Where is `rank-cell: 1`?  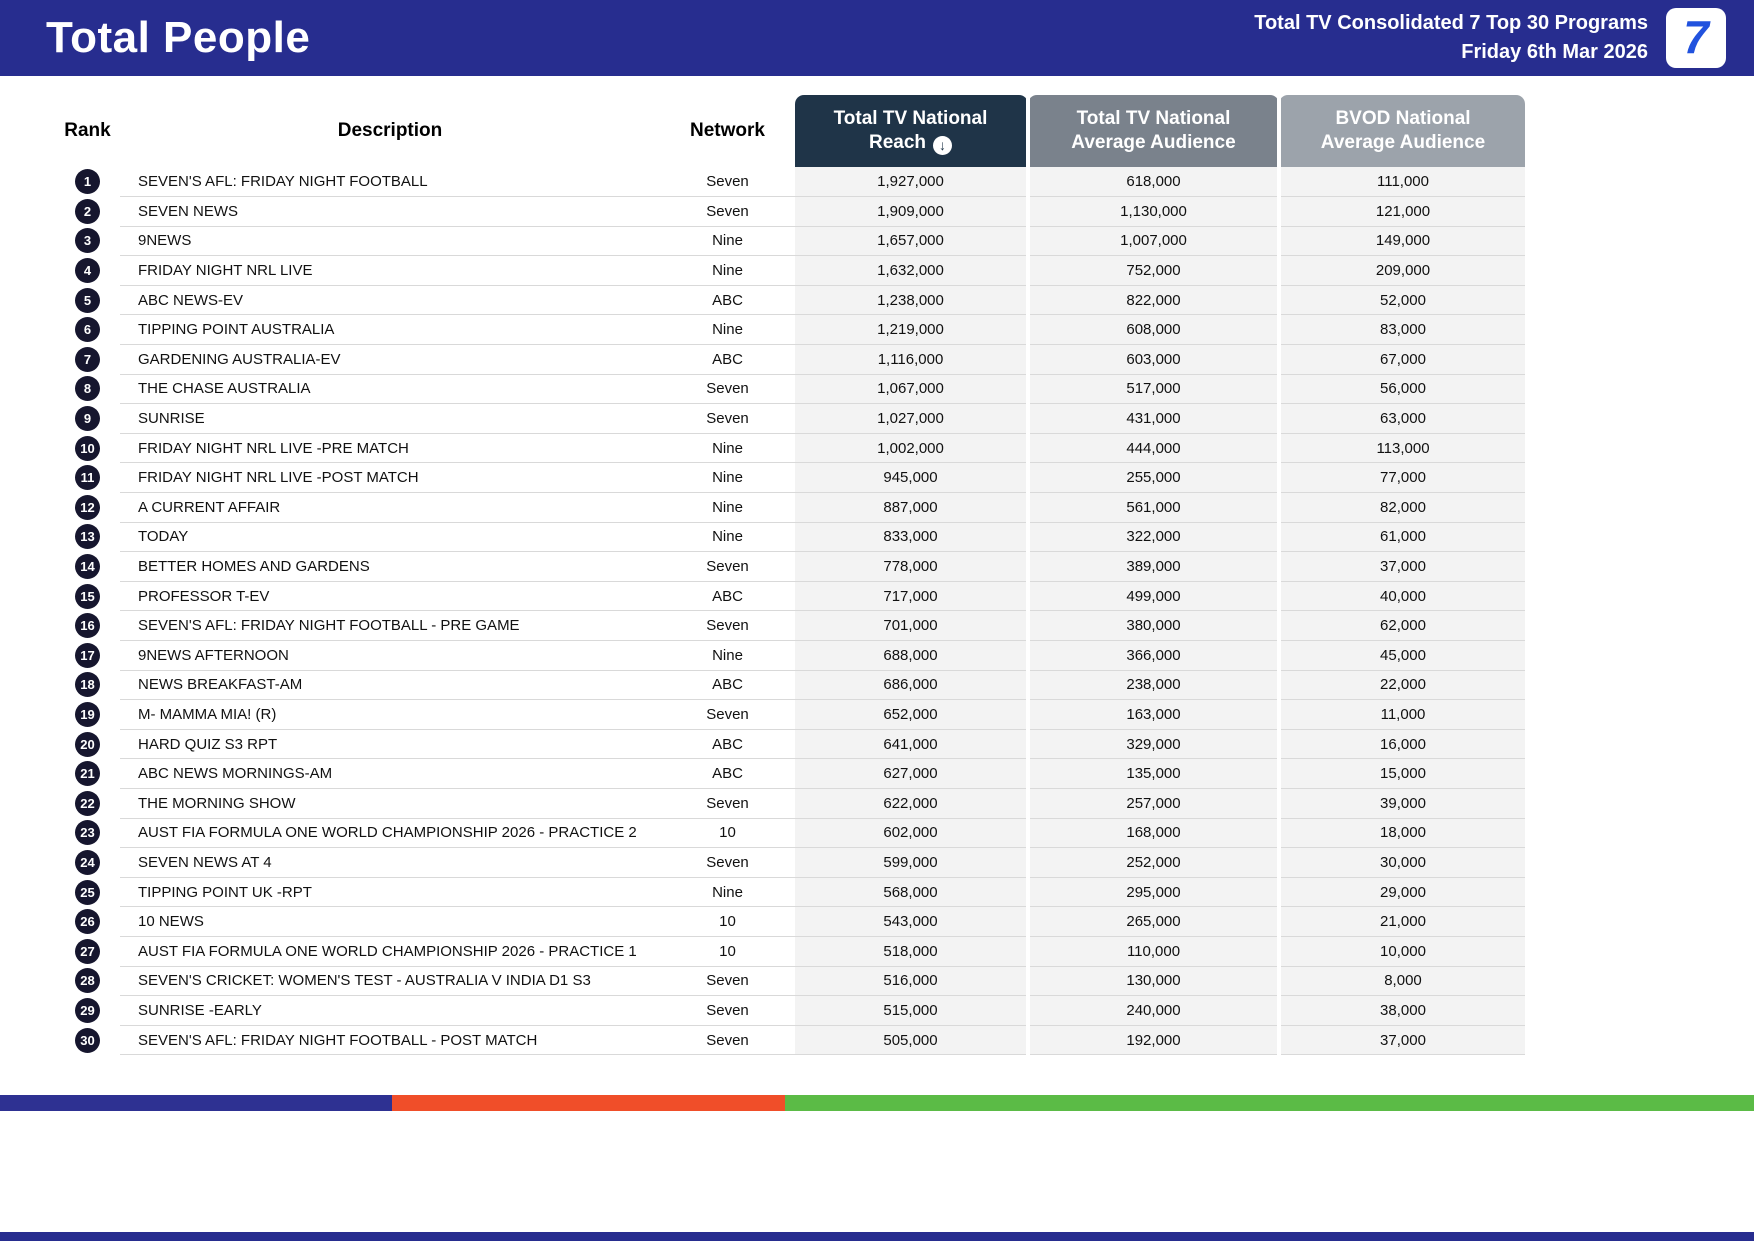
rank-cell: 1 is located at coordinates (87, 182).